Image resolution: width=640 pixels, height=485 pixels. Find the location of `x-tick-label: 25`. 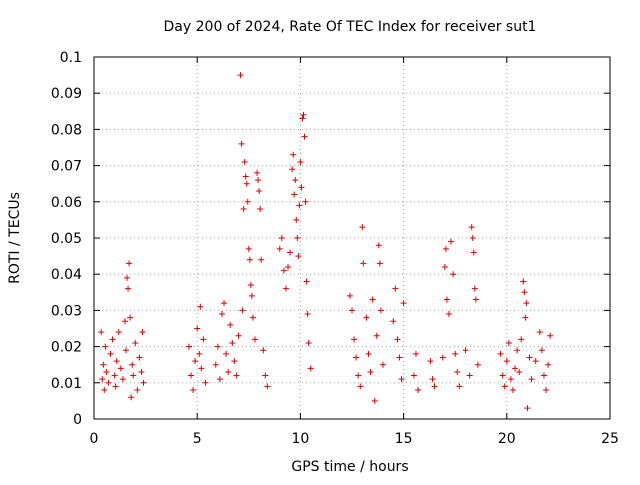

x-tick-label: 25 is located at coordinates (610, 439).